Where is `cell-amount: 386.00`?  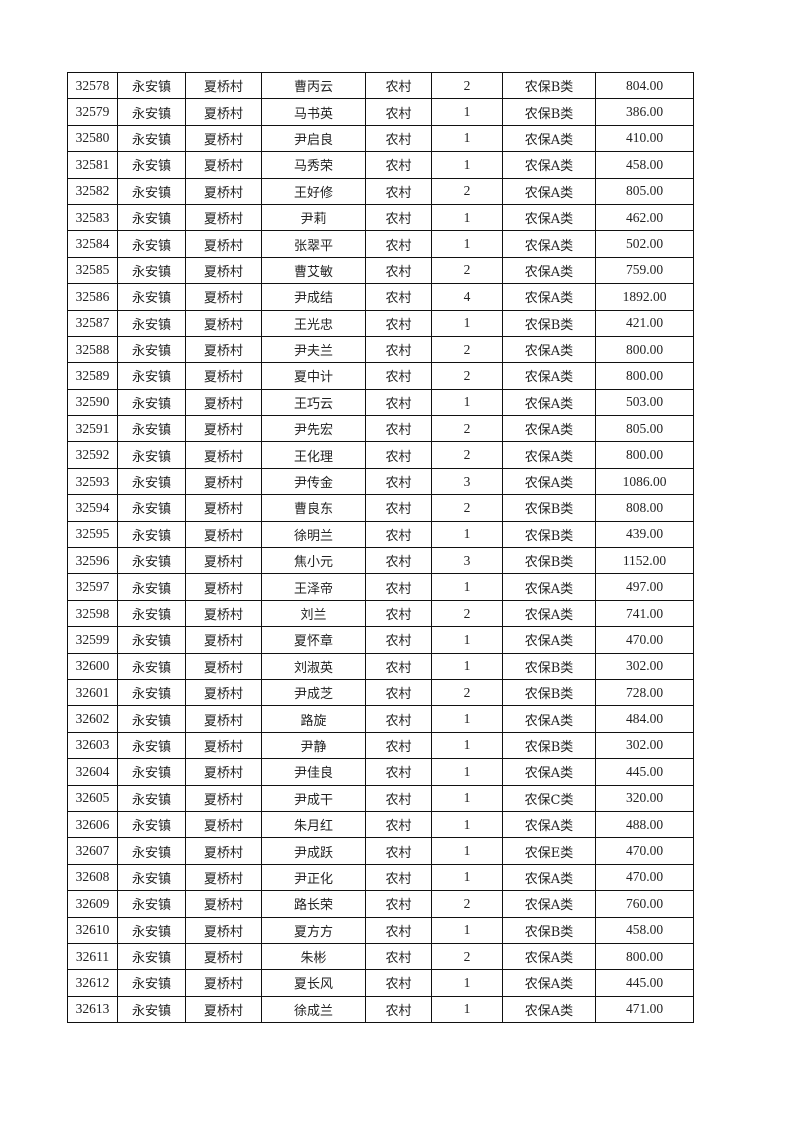
cell-amount: 386.00 is located at coordinates (644, 112).